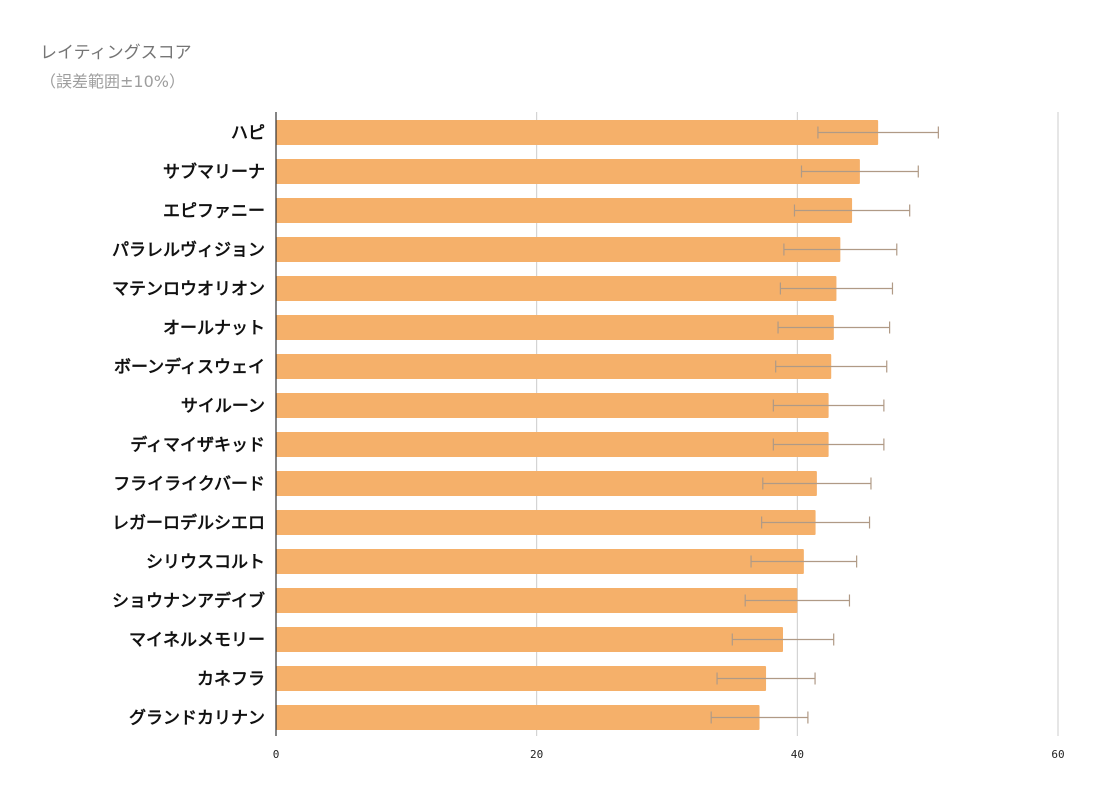 This screenshot has height=799, width=1102. What do you see at coordinates (197, 641) in the screenshot?
I see `category-label-13: マイネルメモリー` at bounding box center [197, 641].